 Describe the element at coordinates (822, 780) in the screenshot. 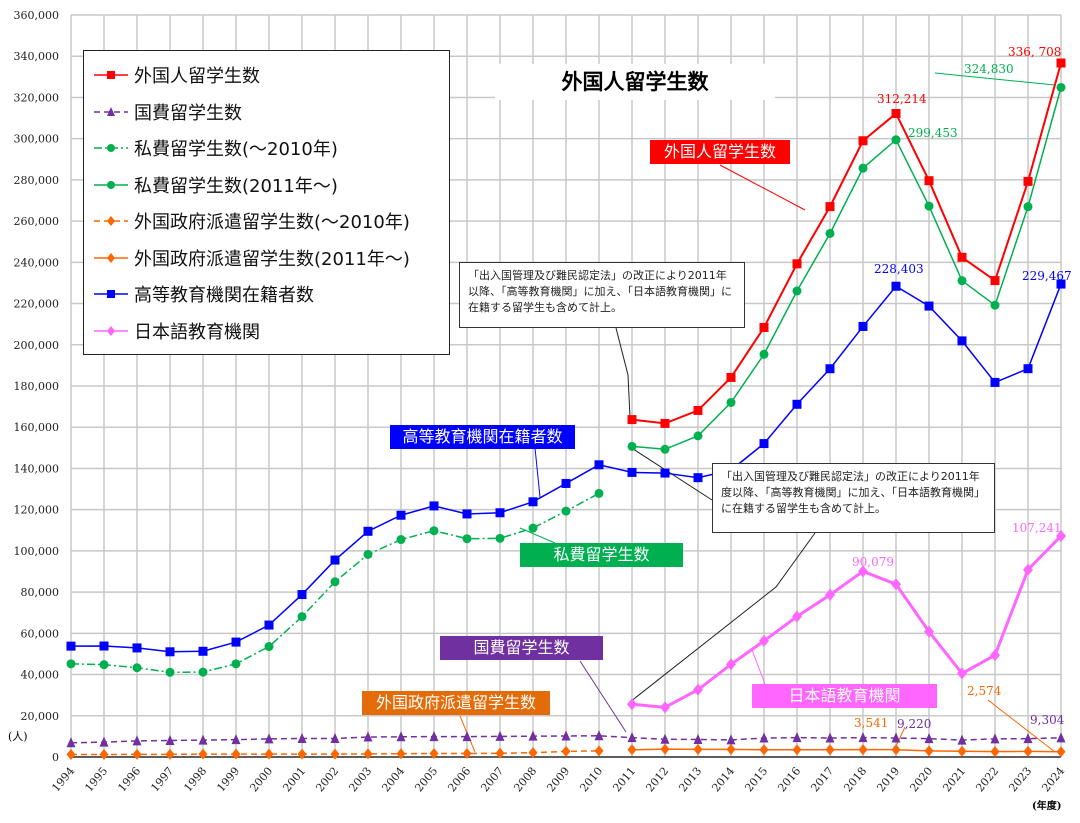

I see `x-tick-label: 2017` at that location.